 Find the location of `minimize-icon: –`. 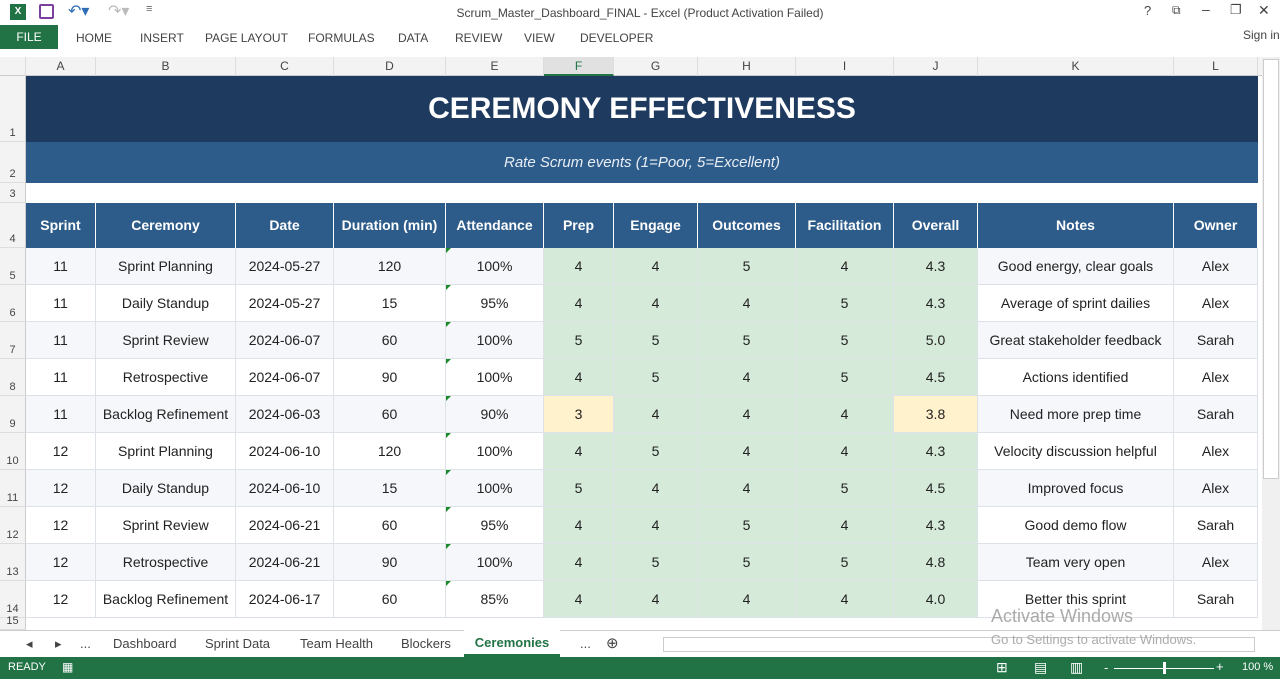

minimize-icon: – is located at coordinates (1206, 9).